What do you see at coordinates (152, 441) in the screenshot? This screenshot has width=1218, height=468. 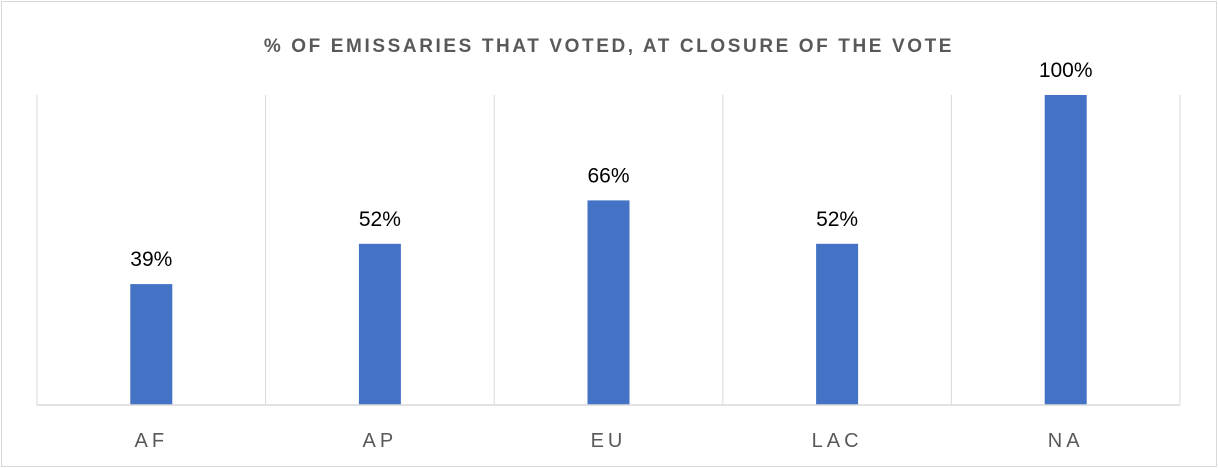 I see `tick-label-af: AF` at bounding box center [152, 441].